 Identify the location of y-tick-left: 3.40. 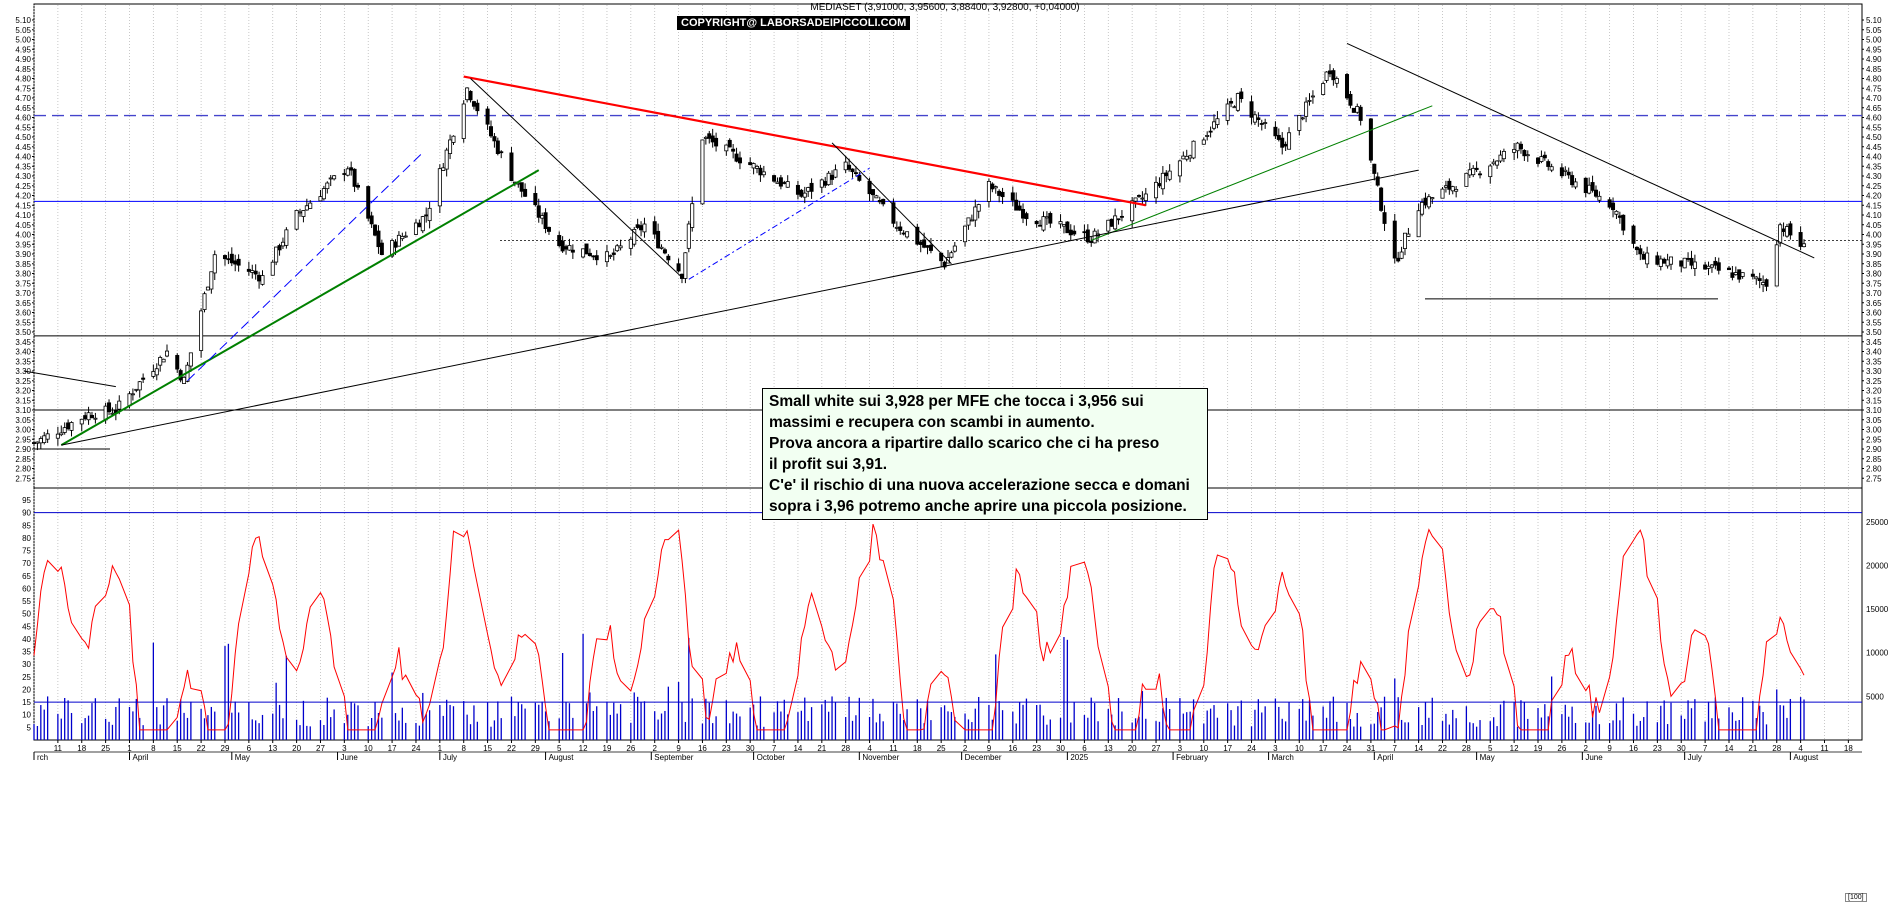
(23, 352).